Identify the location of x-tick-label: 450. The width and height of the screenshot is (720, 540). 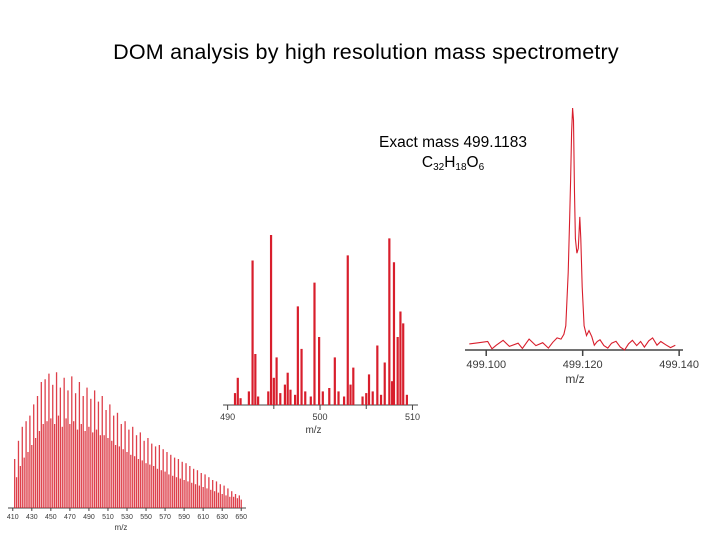
(51, 517).